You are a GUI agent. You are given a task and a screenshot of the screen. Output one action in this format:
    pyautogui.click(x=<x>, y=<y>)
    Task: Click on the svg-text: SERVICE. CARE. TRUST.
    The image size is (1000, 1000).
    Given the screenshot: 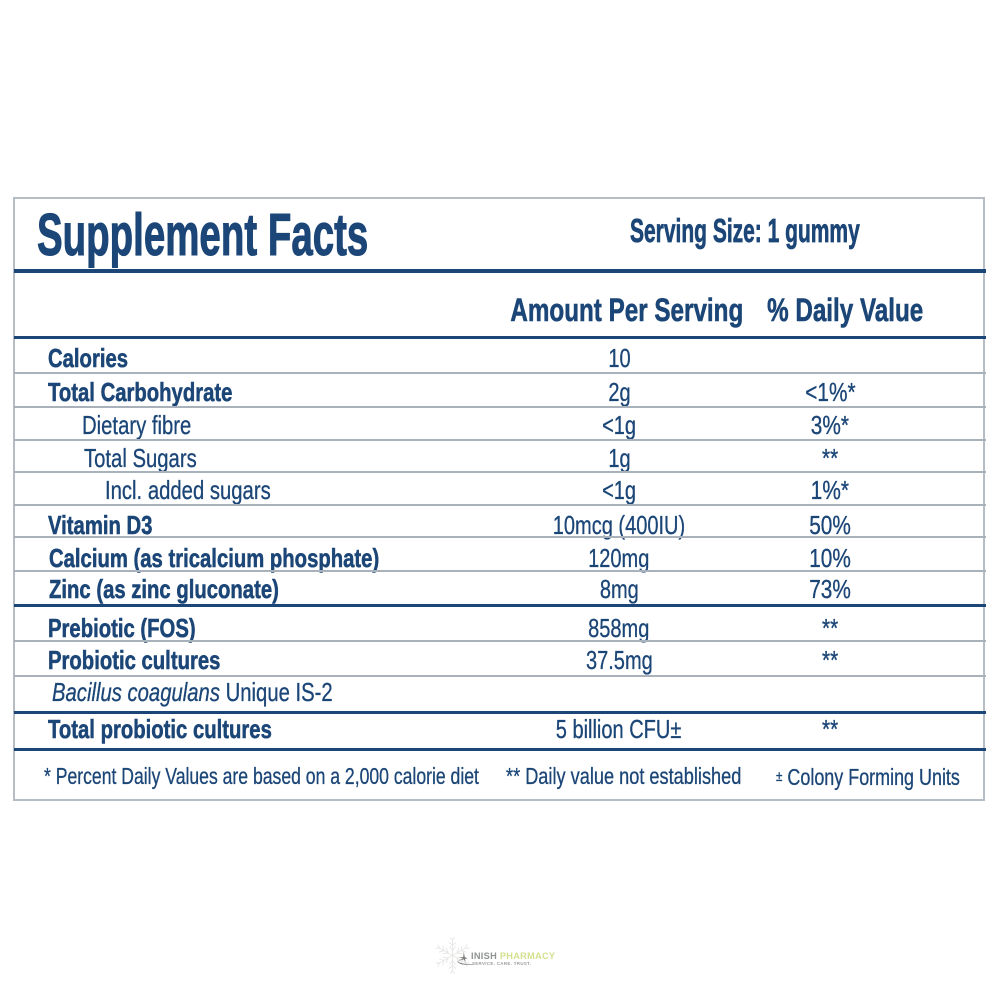 What is the action you would take?
    pyautogui.click(x=501, y=963)
    